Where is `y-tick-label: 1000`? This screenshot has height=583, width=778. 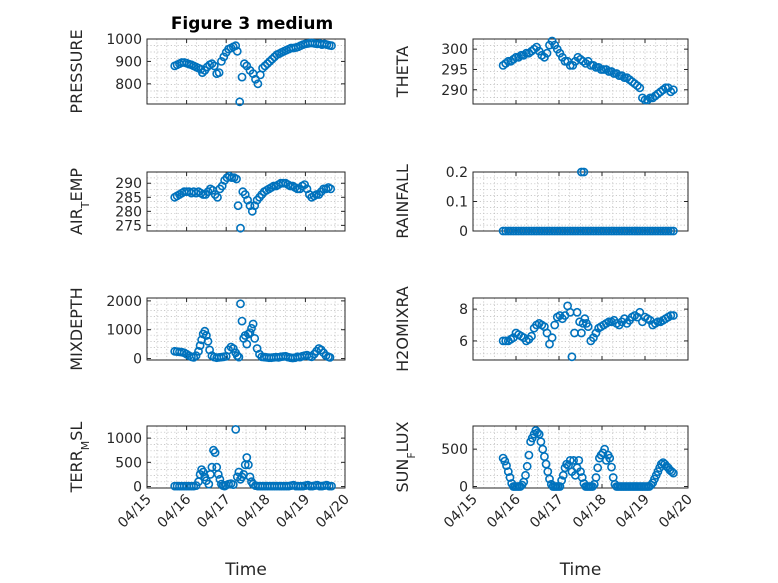
y-tick-label: 1000 is located at coordinates (124, 40).